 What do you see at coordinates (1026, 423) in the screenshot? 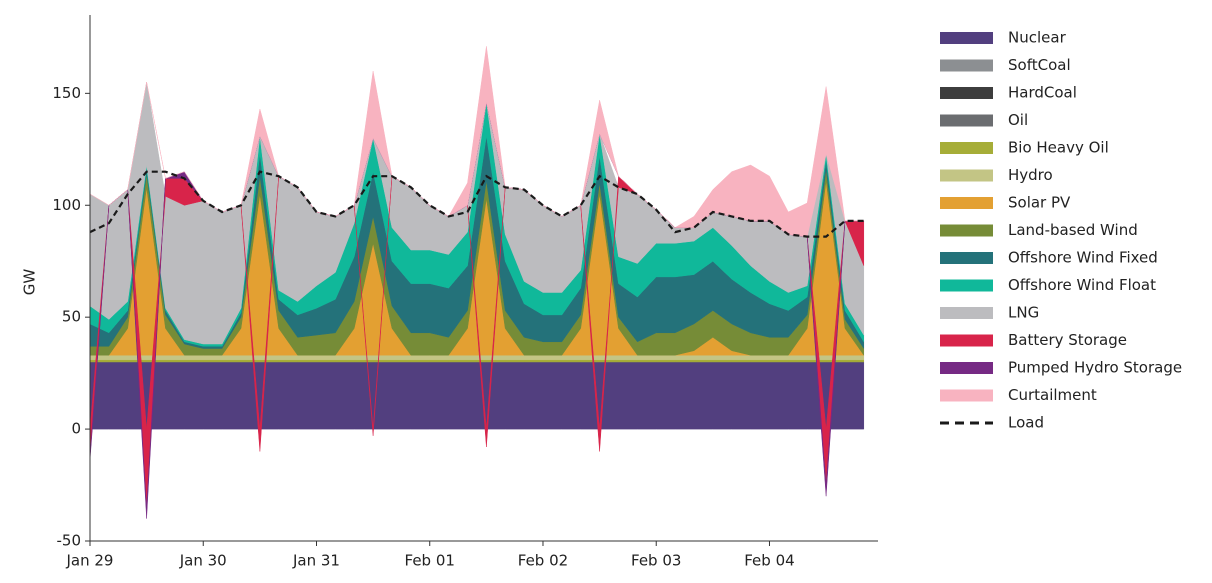
I see `legend-label: Load` at bounding box center [1026, 423].